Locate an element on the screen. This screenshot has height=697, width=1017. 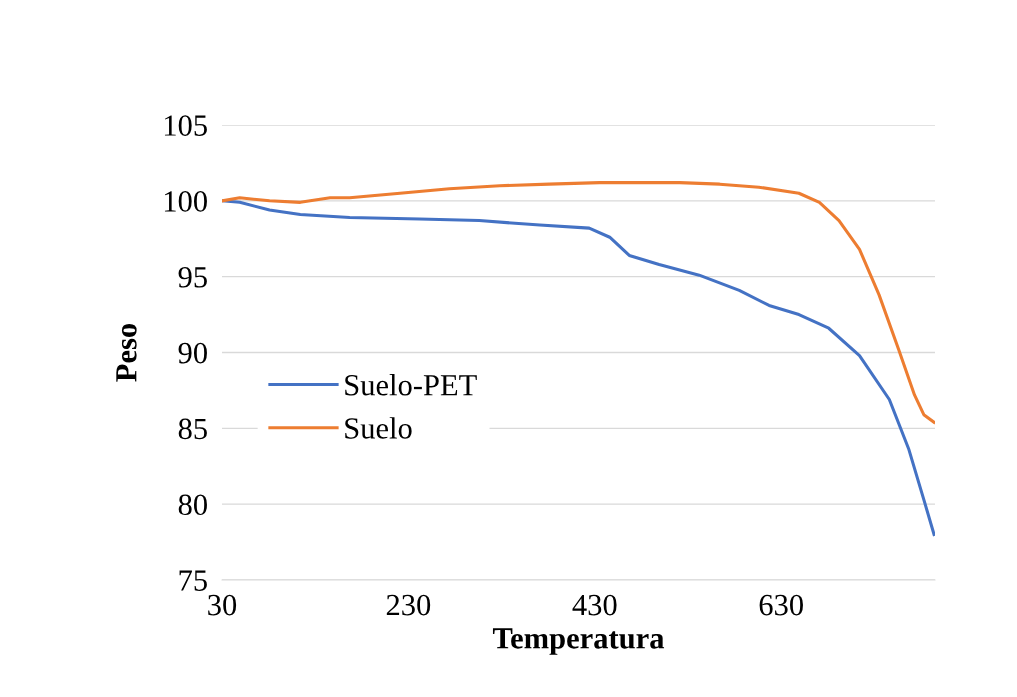
y-tick-label: 75 is located at coordinates (193, 580).